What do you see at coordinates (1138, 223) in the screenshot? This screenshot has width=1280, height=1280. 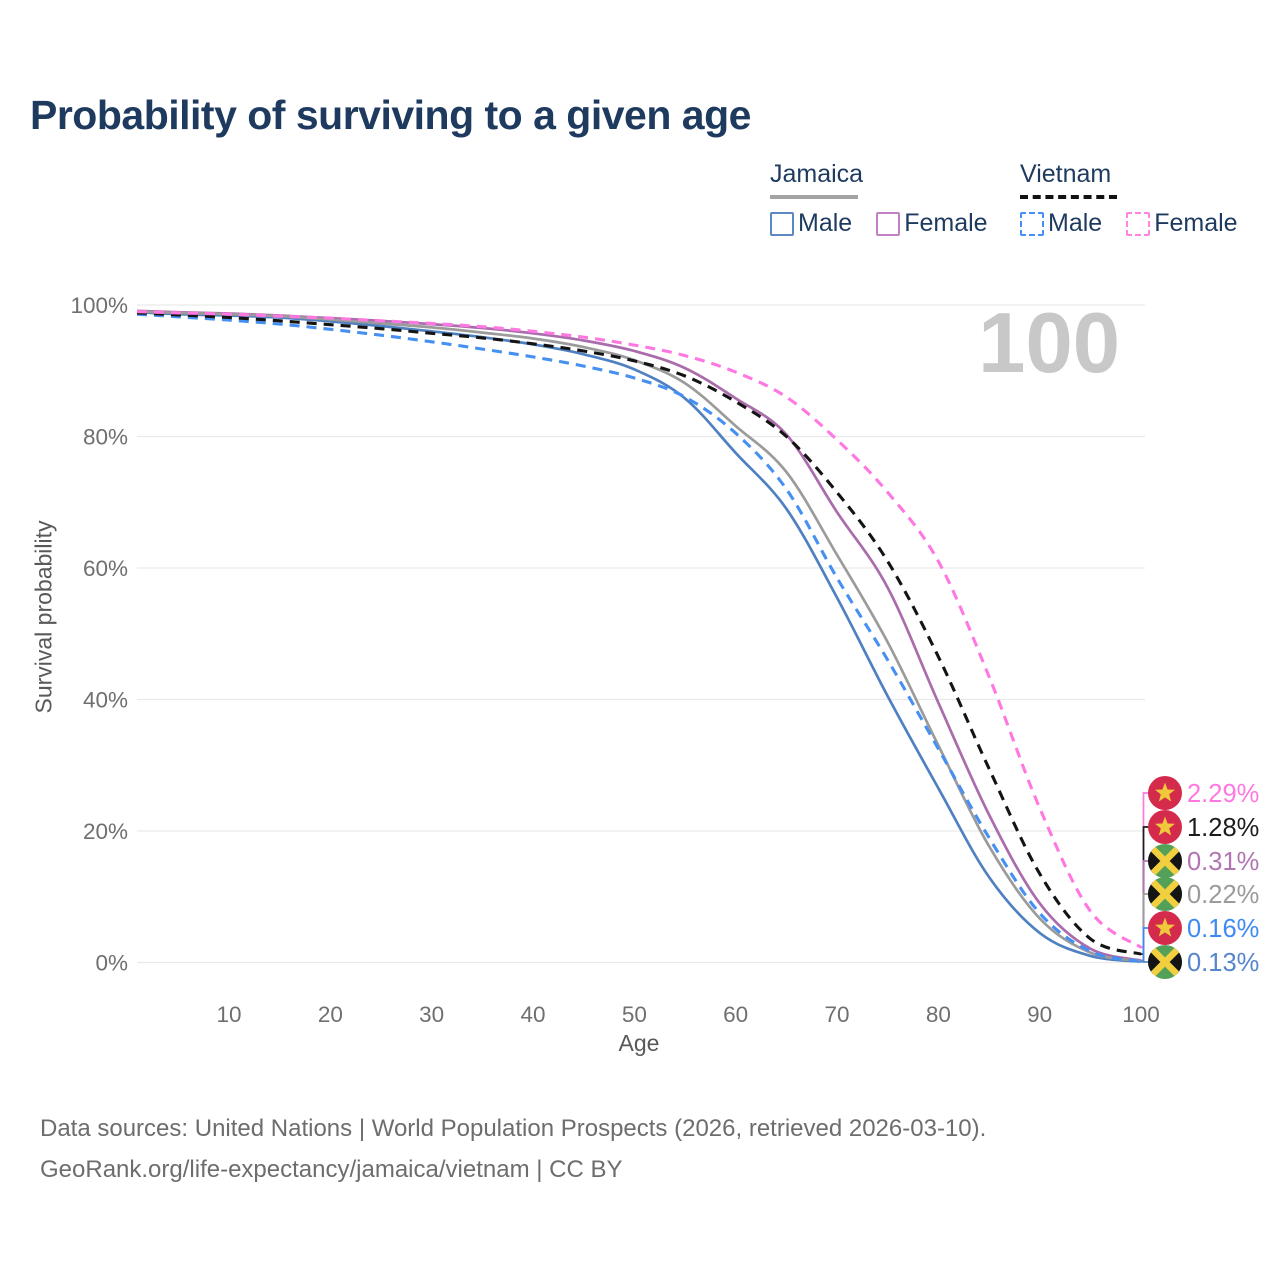 I see `legend-checkbox-vietnam-female` at bounding box center [1138, 223].